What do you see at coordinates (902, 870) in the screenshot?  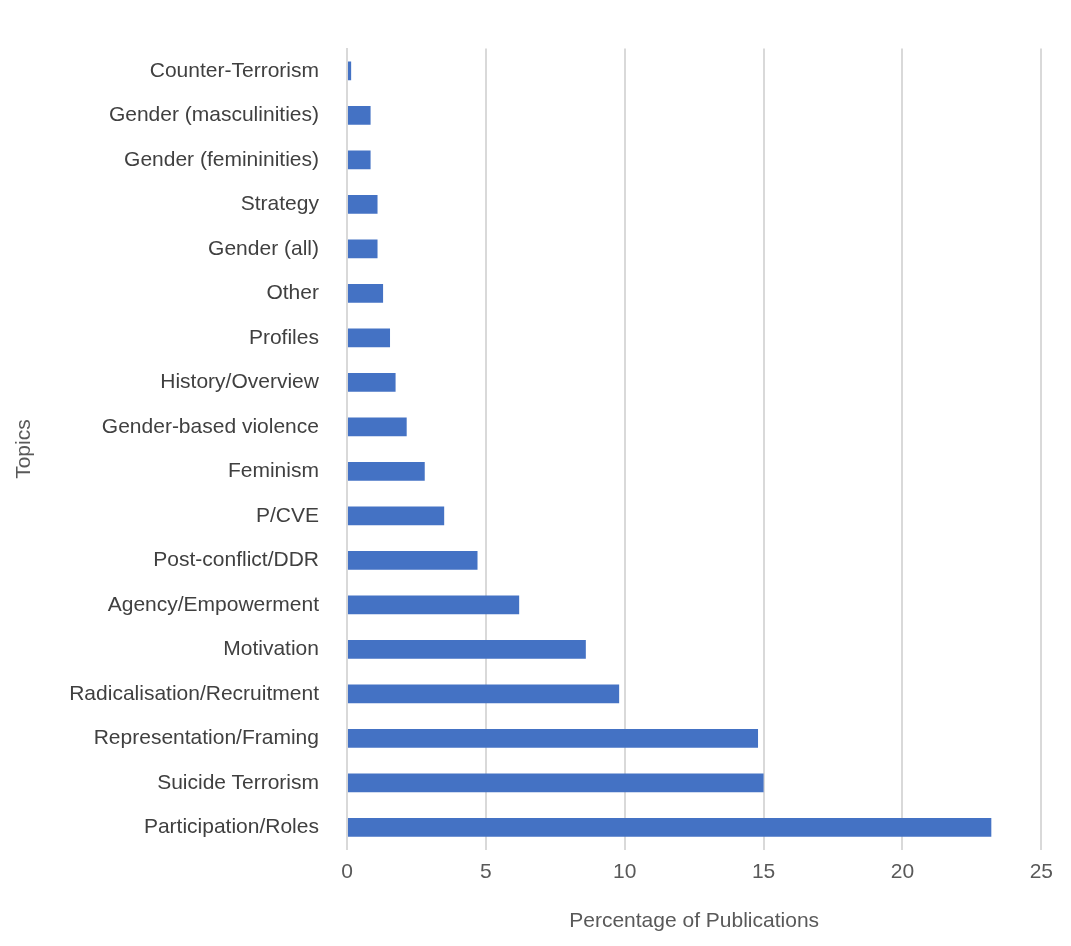 I see `x-tick-label: 20` at bounding box center [902, 870].